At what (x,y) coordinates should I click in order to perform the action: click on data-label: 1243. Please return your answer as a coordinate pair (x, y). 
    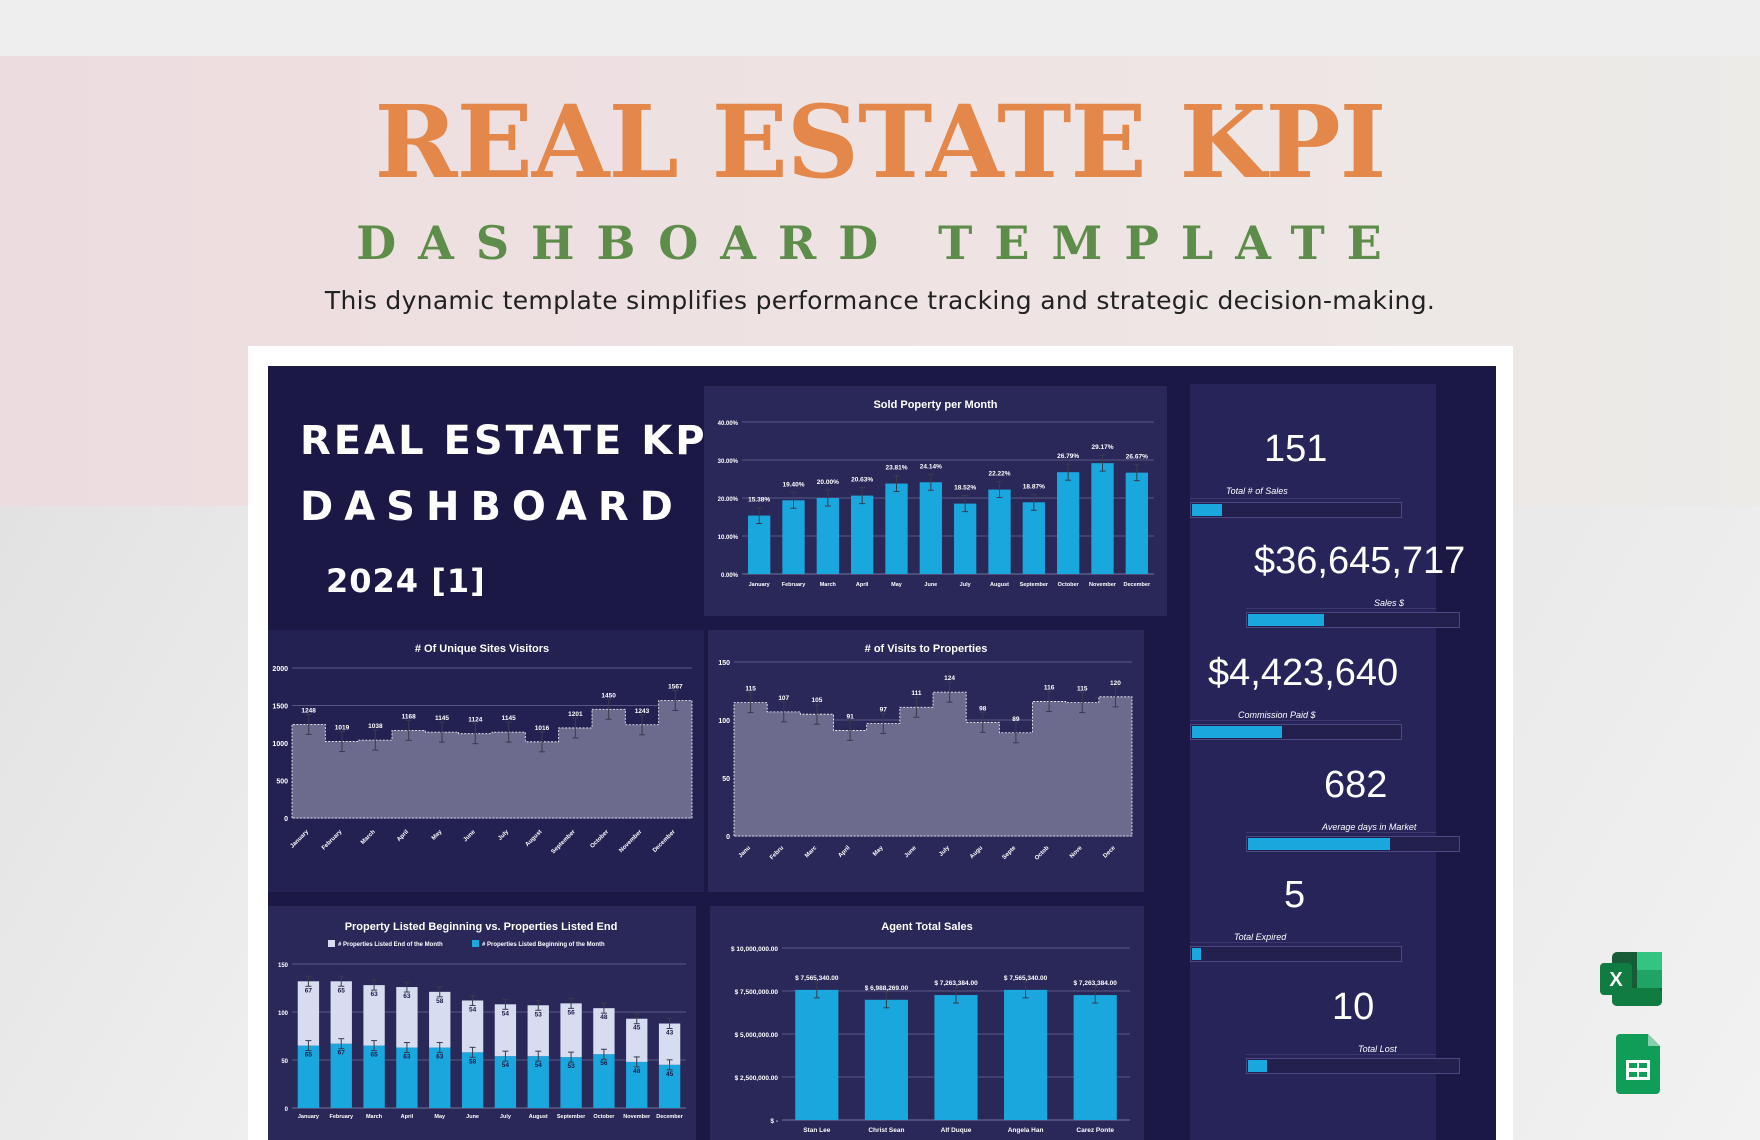
    Looking at the image, I should click on (642, 711).